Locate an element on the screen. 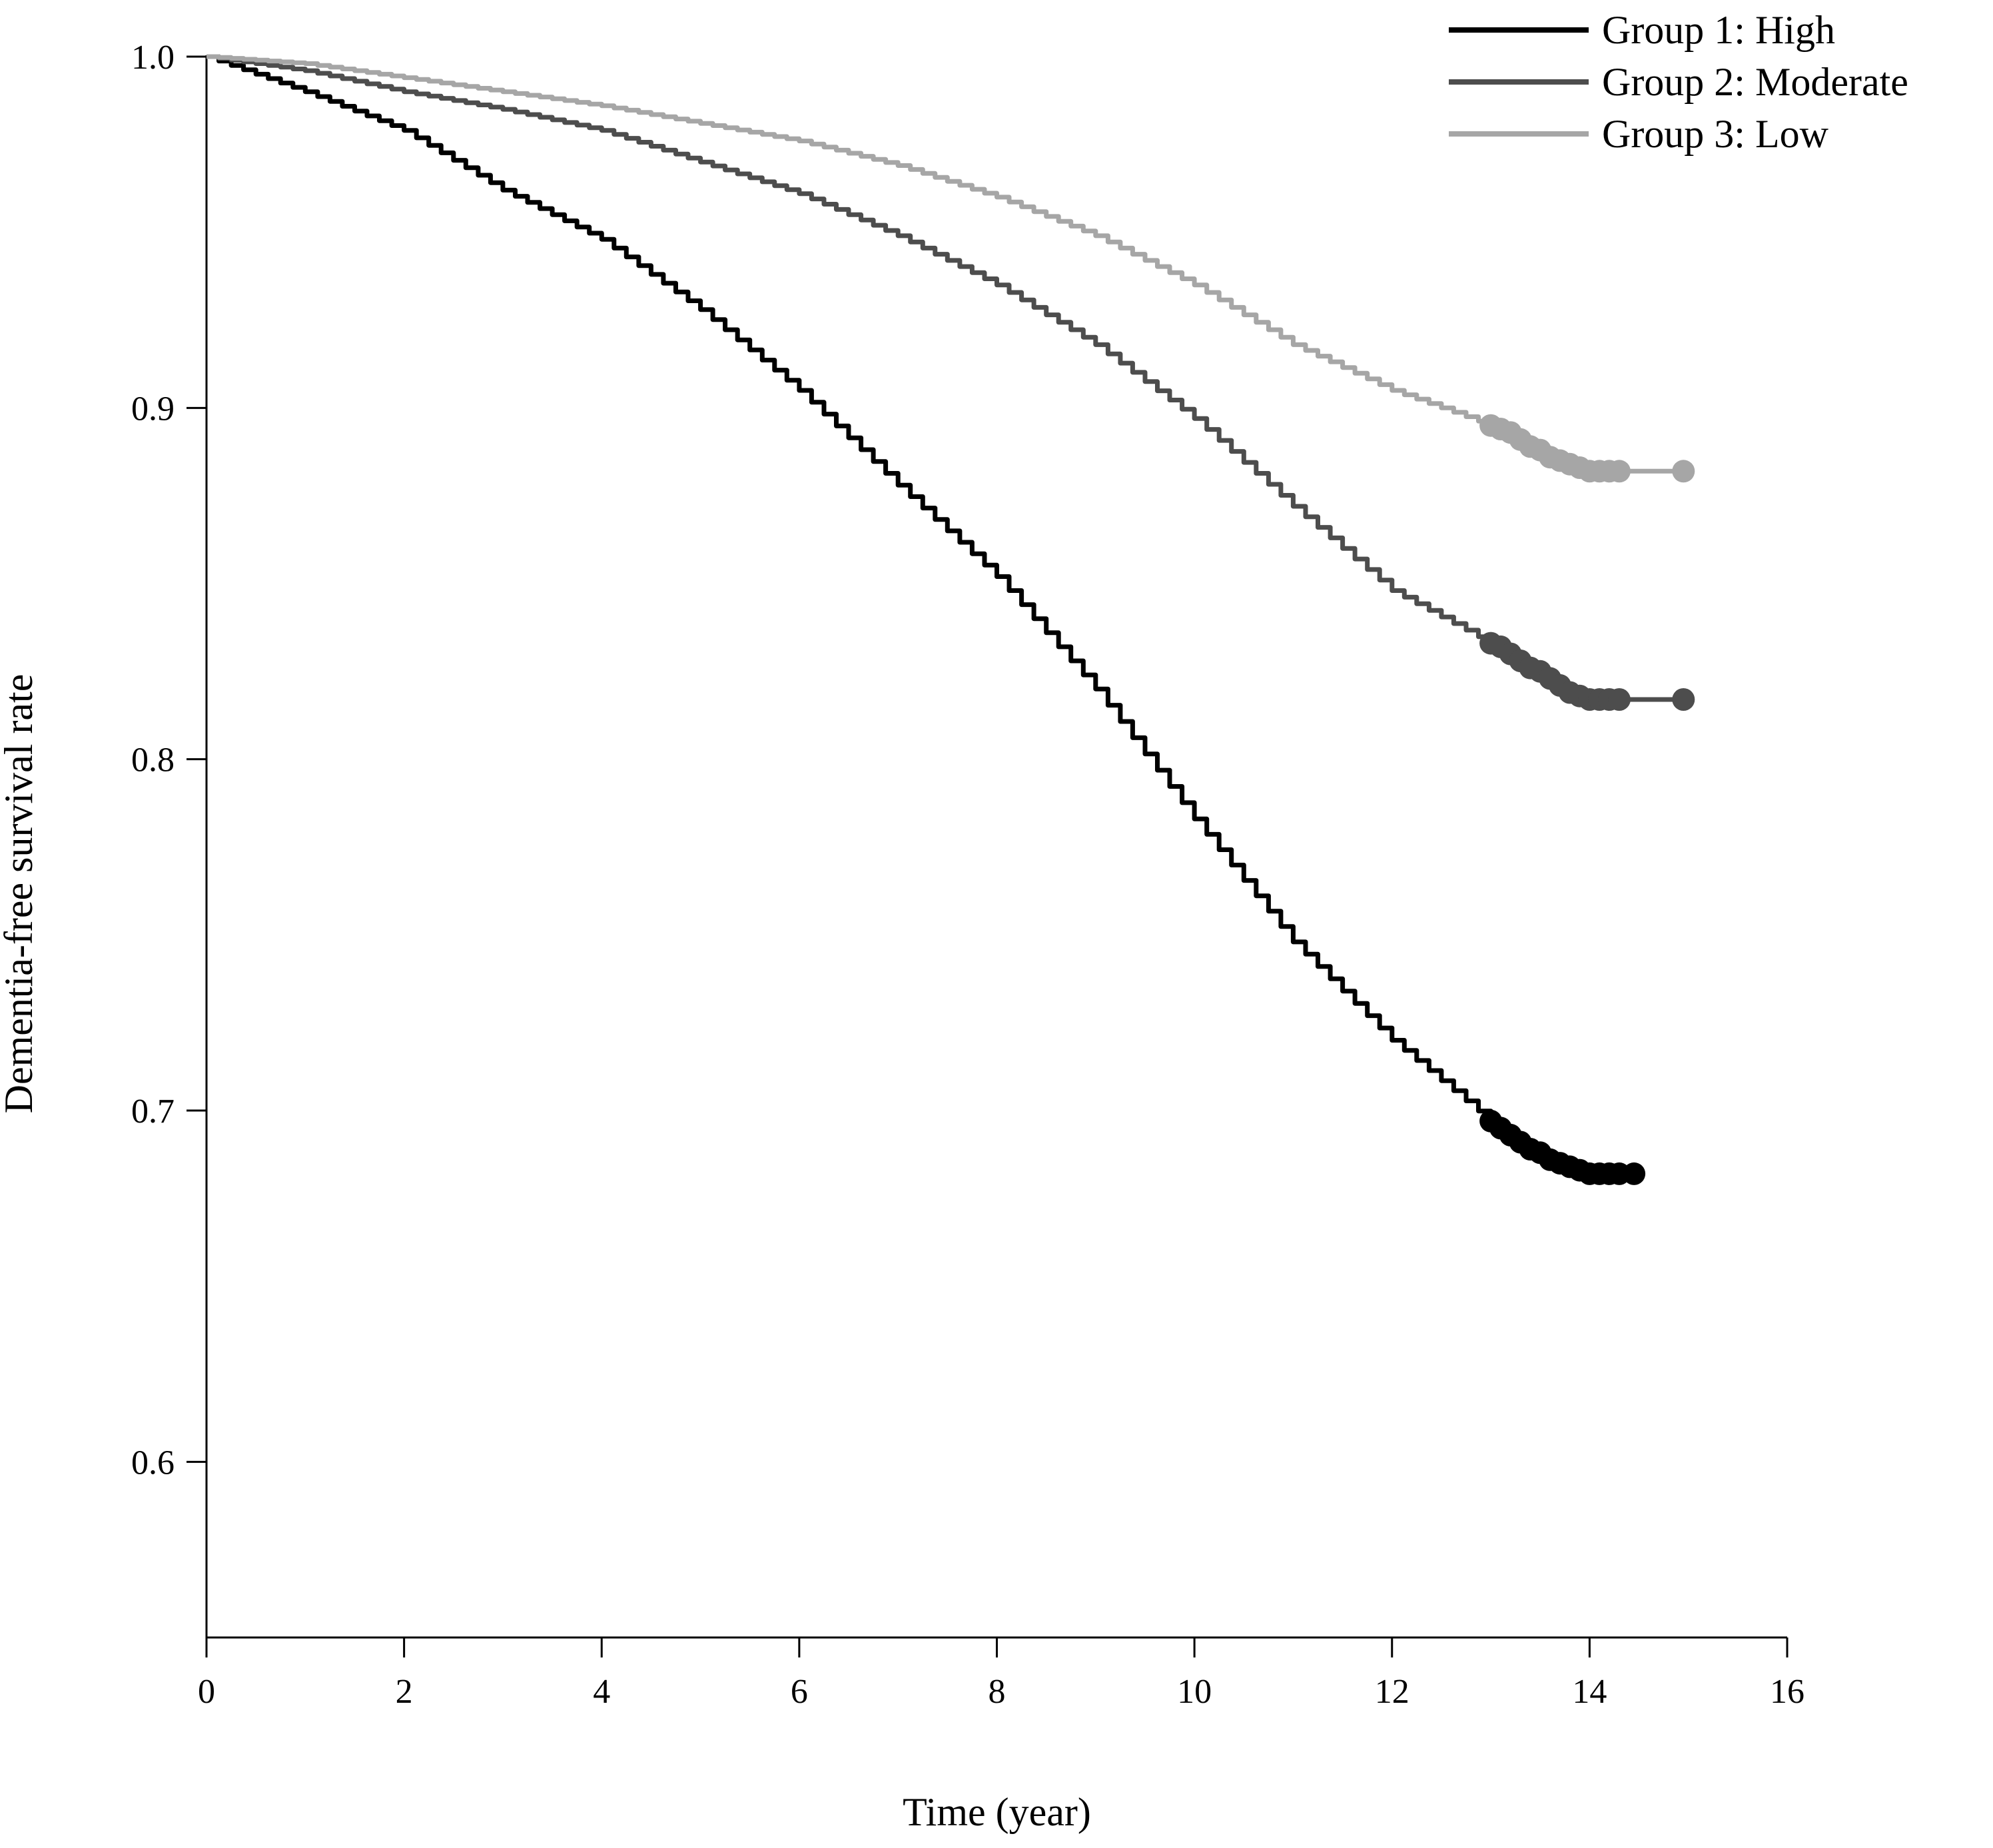 Image resolution: width=1993 pixels, height=1848 pixels. x-axis-label: Time (year) is located at coordinates (997, 1812).